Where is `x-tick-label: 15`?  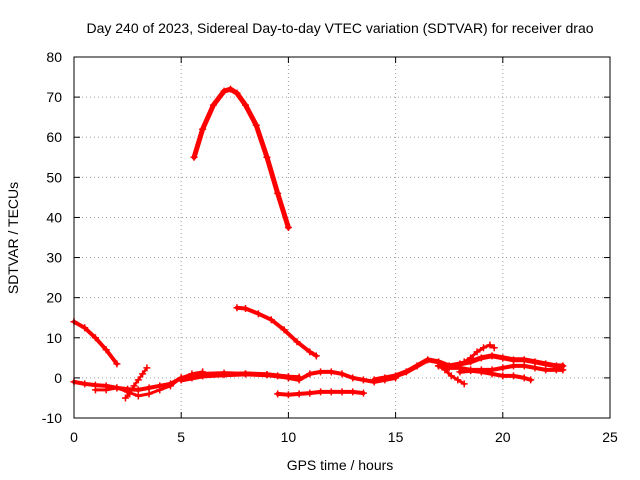 x-tick-label: 15 is located at coordinates (396, 437).